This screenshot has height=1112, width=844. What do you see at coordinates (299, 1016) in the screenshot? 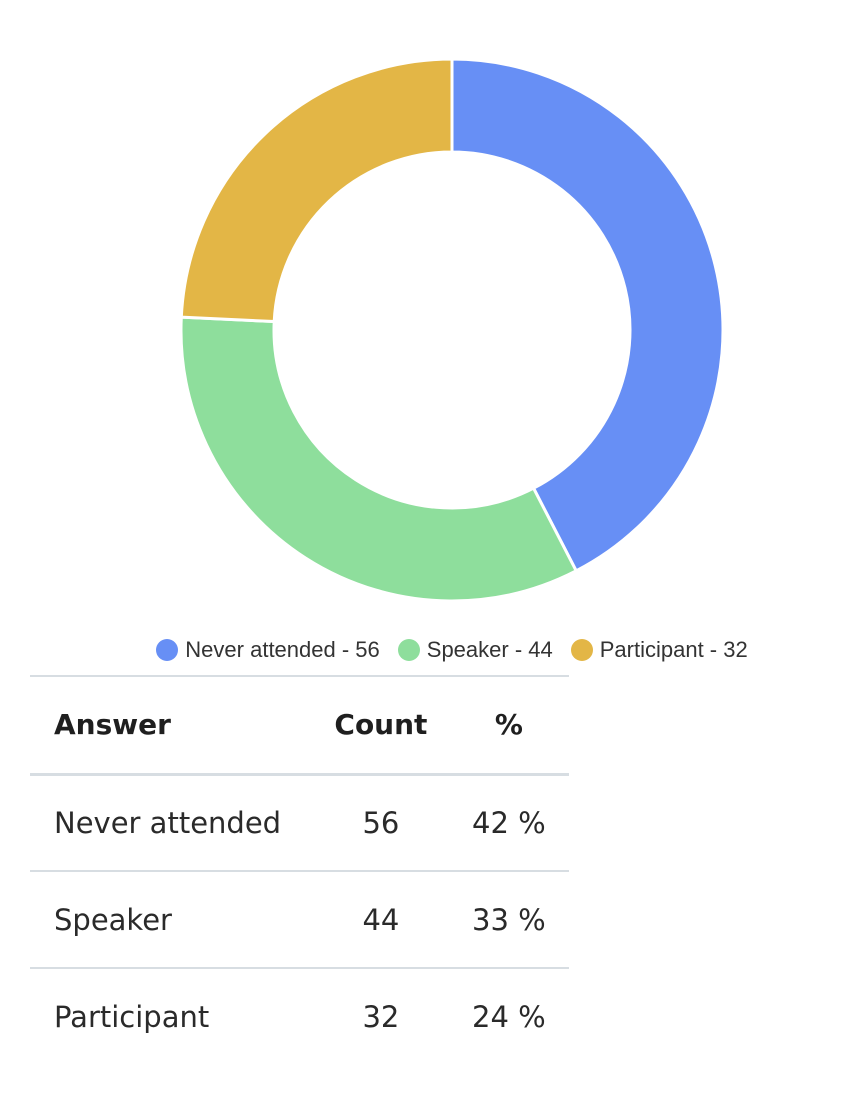
I see `table-row: Participant 32 24 %` at bounding box center [299, 1016].